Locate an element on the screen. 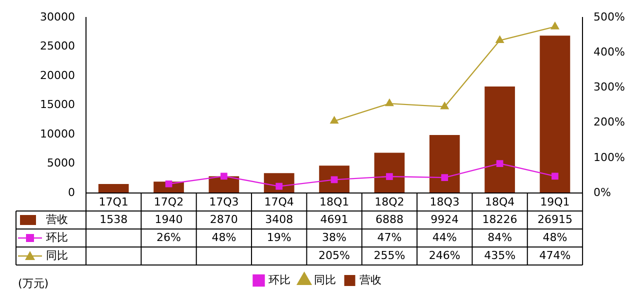  data-label: 2870 is located at coordinates (224, 219).